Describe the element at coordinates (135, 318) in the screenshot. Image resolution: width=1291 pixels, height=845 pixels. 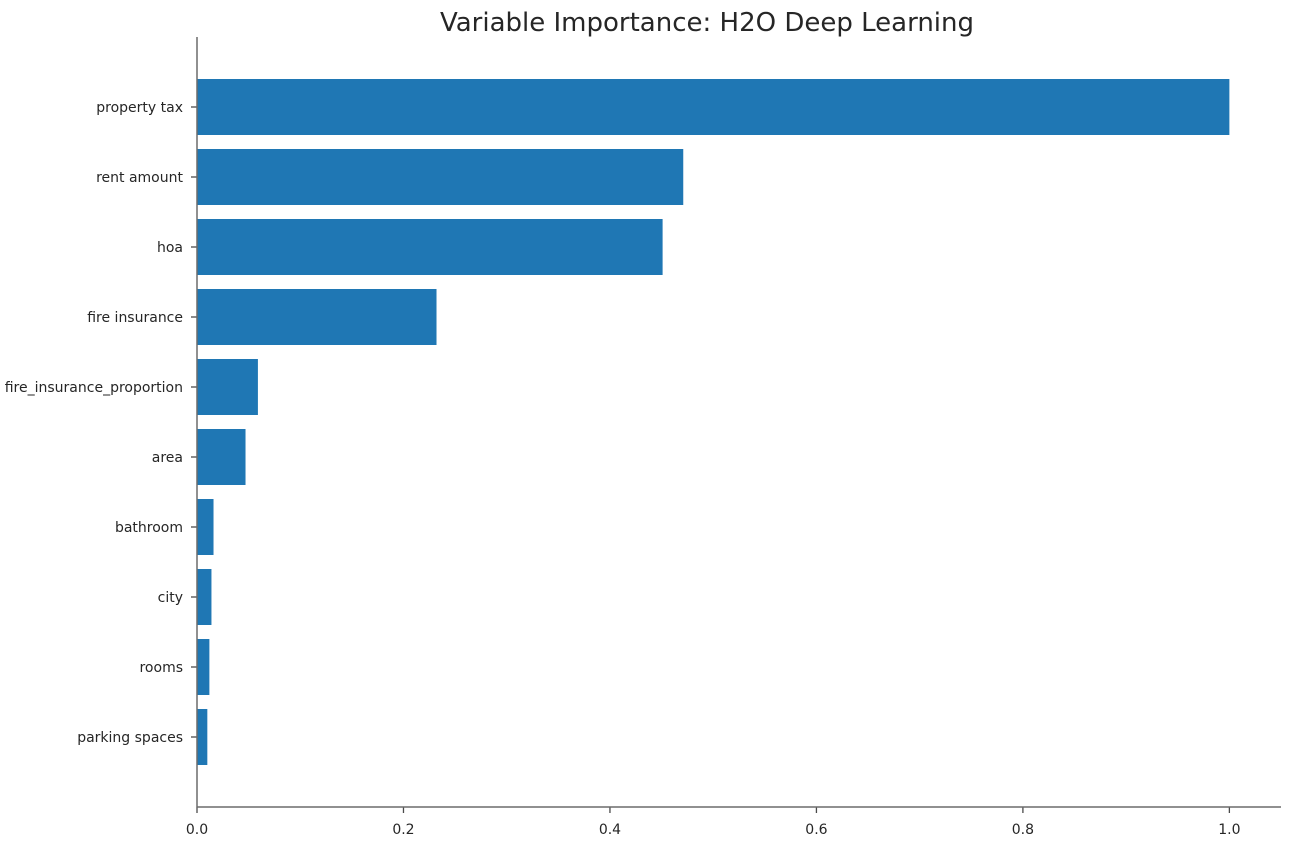
I see `y-tick-label: fire insurance` at that location.